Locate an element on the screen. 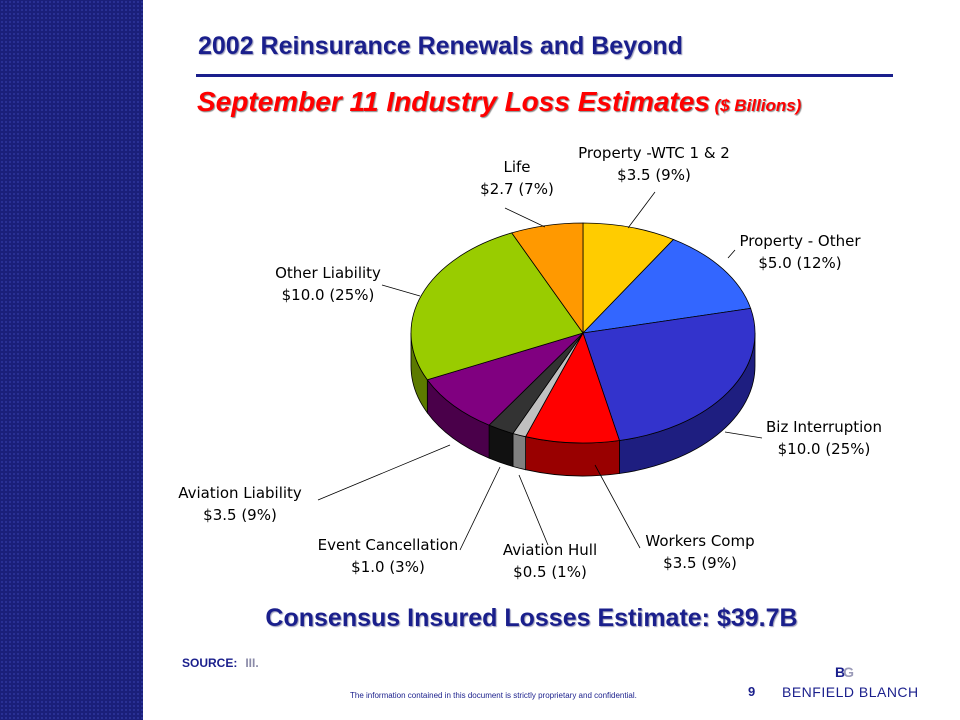 This screenshot has height=720, width=960. slice-label-name-4: Aviation Hull is located at coordinates (550, 550).